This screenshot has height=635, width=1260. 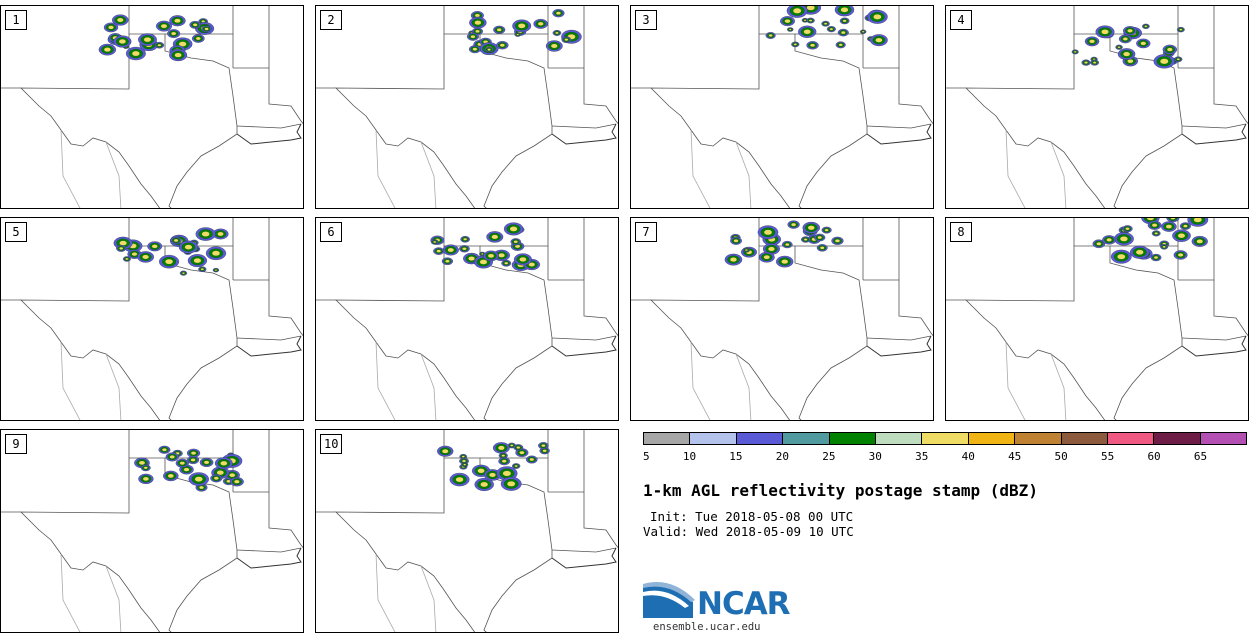 What do you see at coordinates (961, 232) in the screenshot?
I see `member-number: 8` at bounding box center [961, 232].